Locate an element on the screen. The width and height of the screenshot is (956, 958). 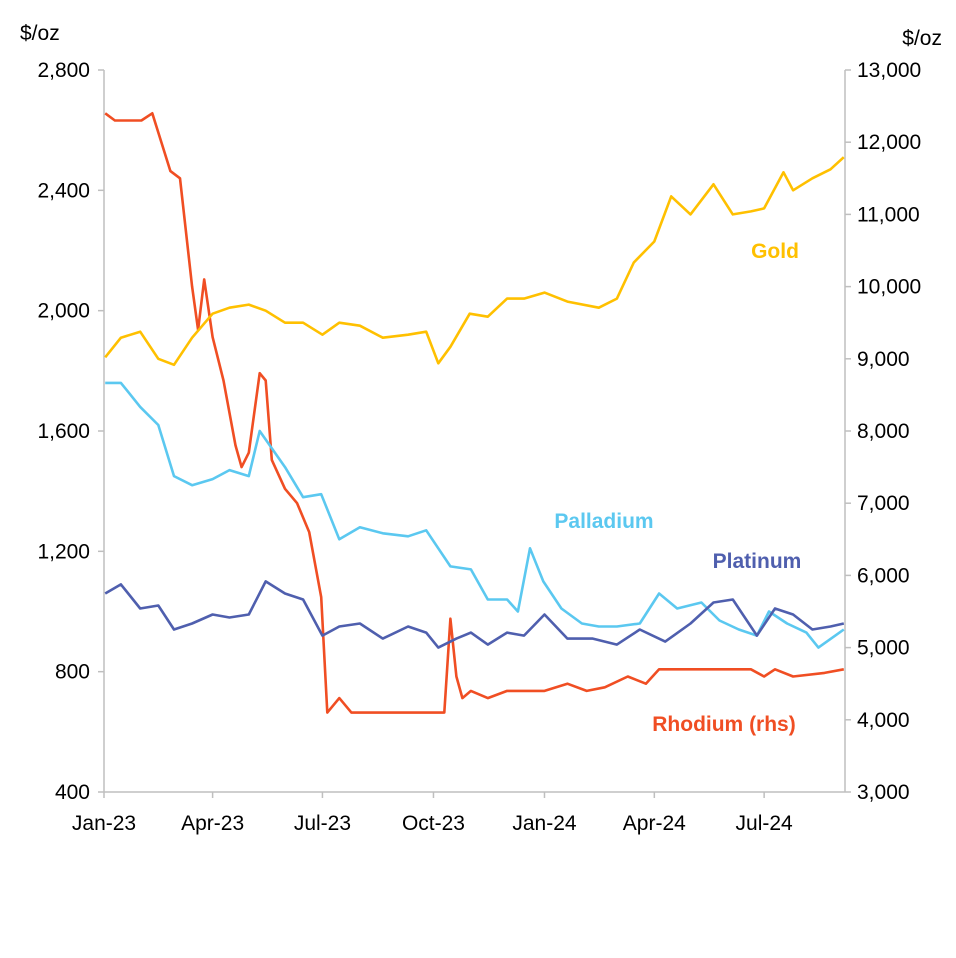
left-tick-label: 1,600 is located at coordinates (63, 431).